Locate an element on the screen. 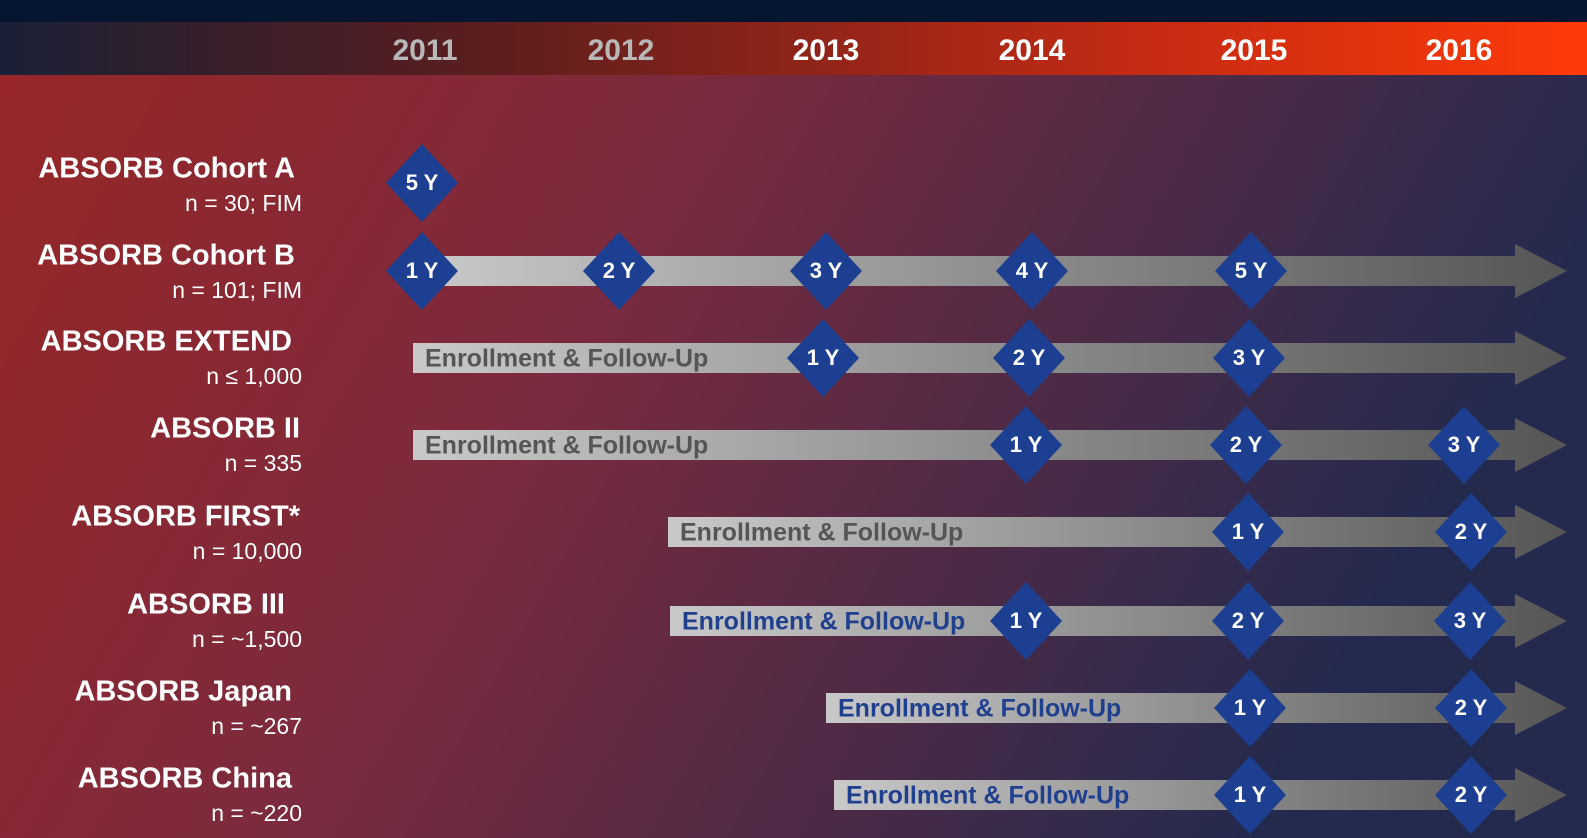 The width and height of the screenshot is (1587, 838). study-size: n = 101; FIM is located at coordinates (237, 290).